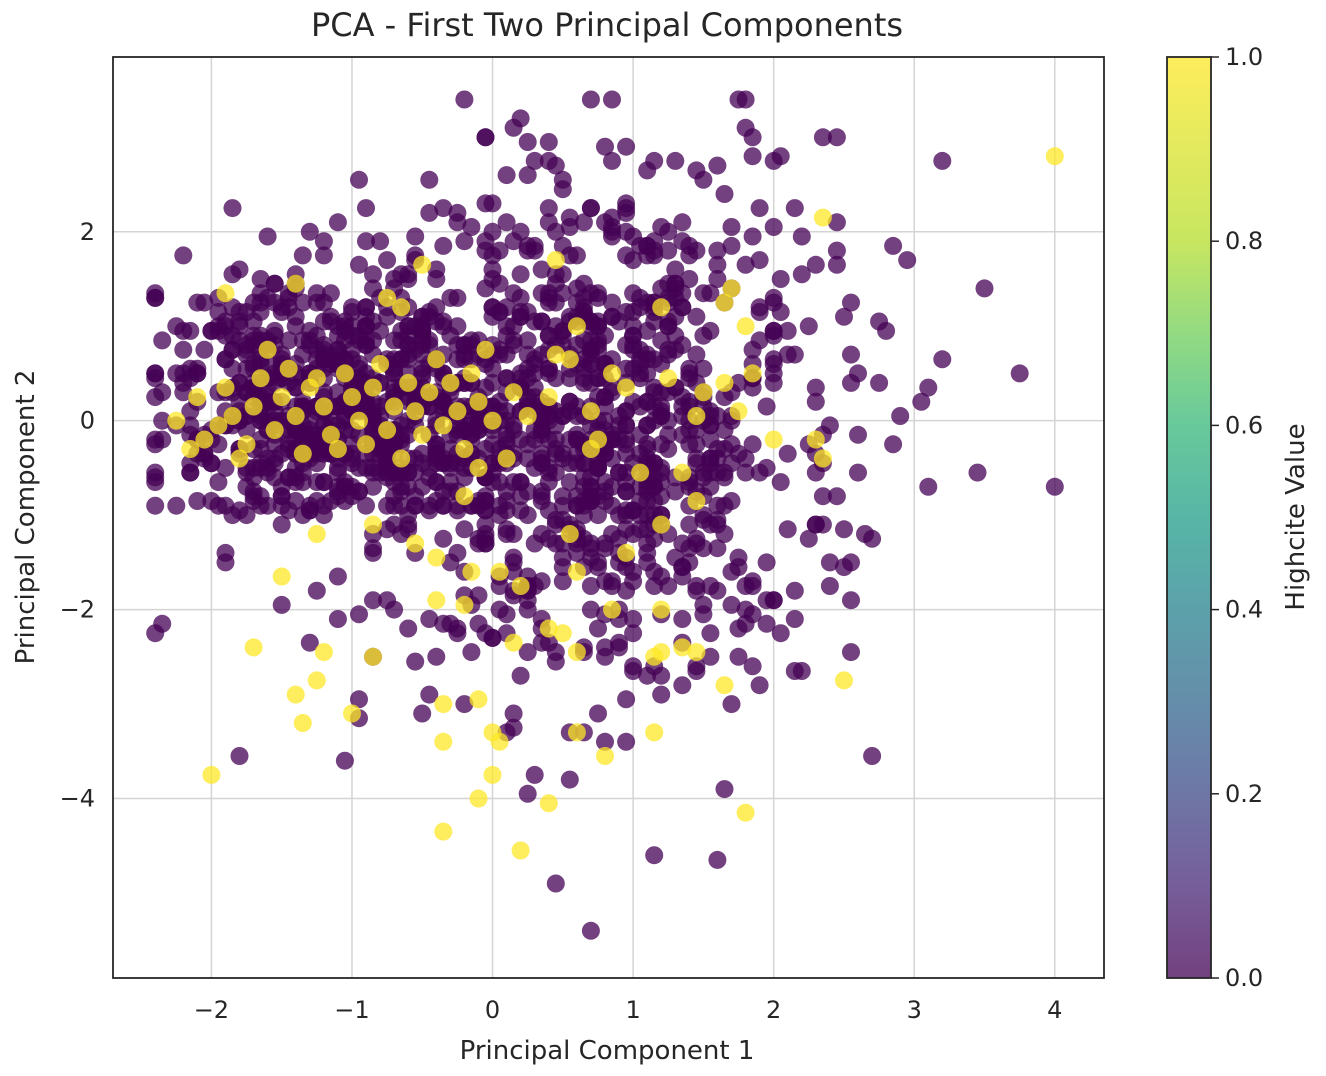  What do you see at coordinates (1189, 517) in the screenshot?
I see `colorbar-gradient` at bounding box center [1189, 517].